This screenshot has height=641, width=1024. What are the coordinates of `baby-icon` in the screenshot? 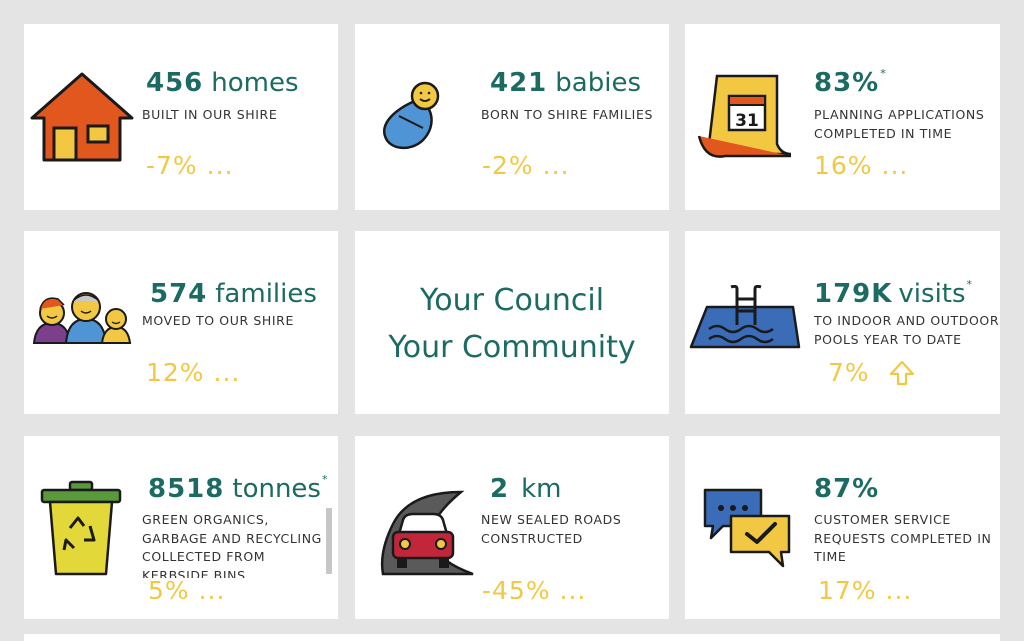 It's located at (412, 114).